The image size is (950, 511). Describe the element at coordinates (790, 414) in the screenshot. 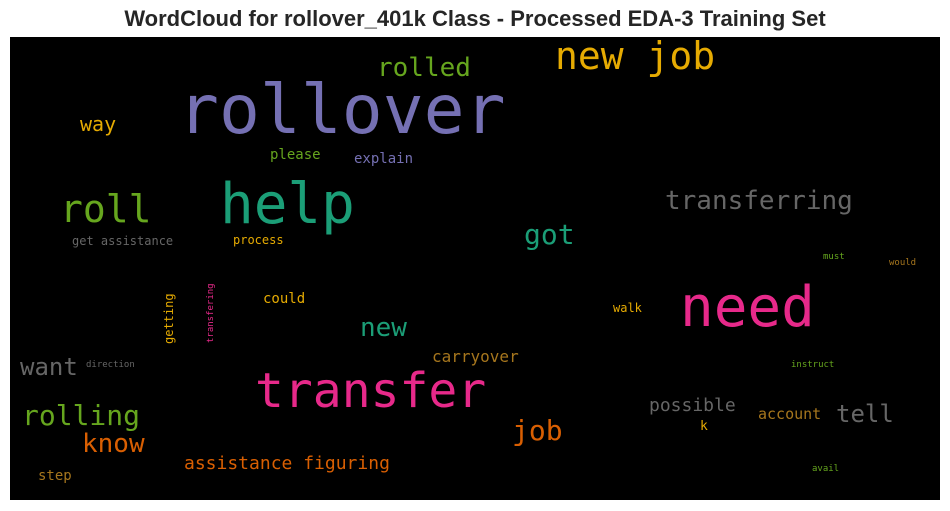

I see `word-account: account` at that location.